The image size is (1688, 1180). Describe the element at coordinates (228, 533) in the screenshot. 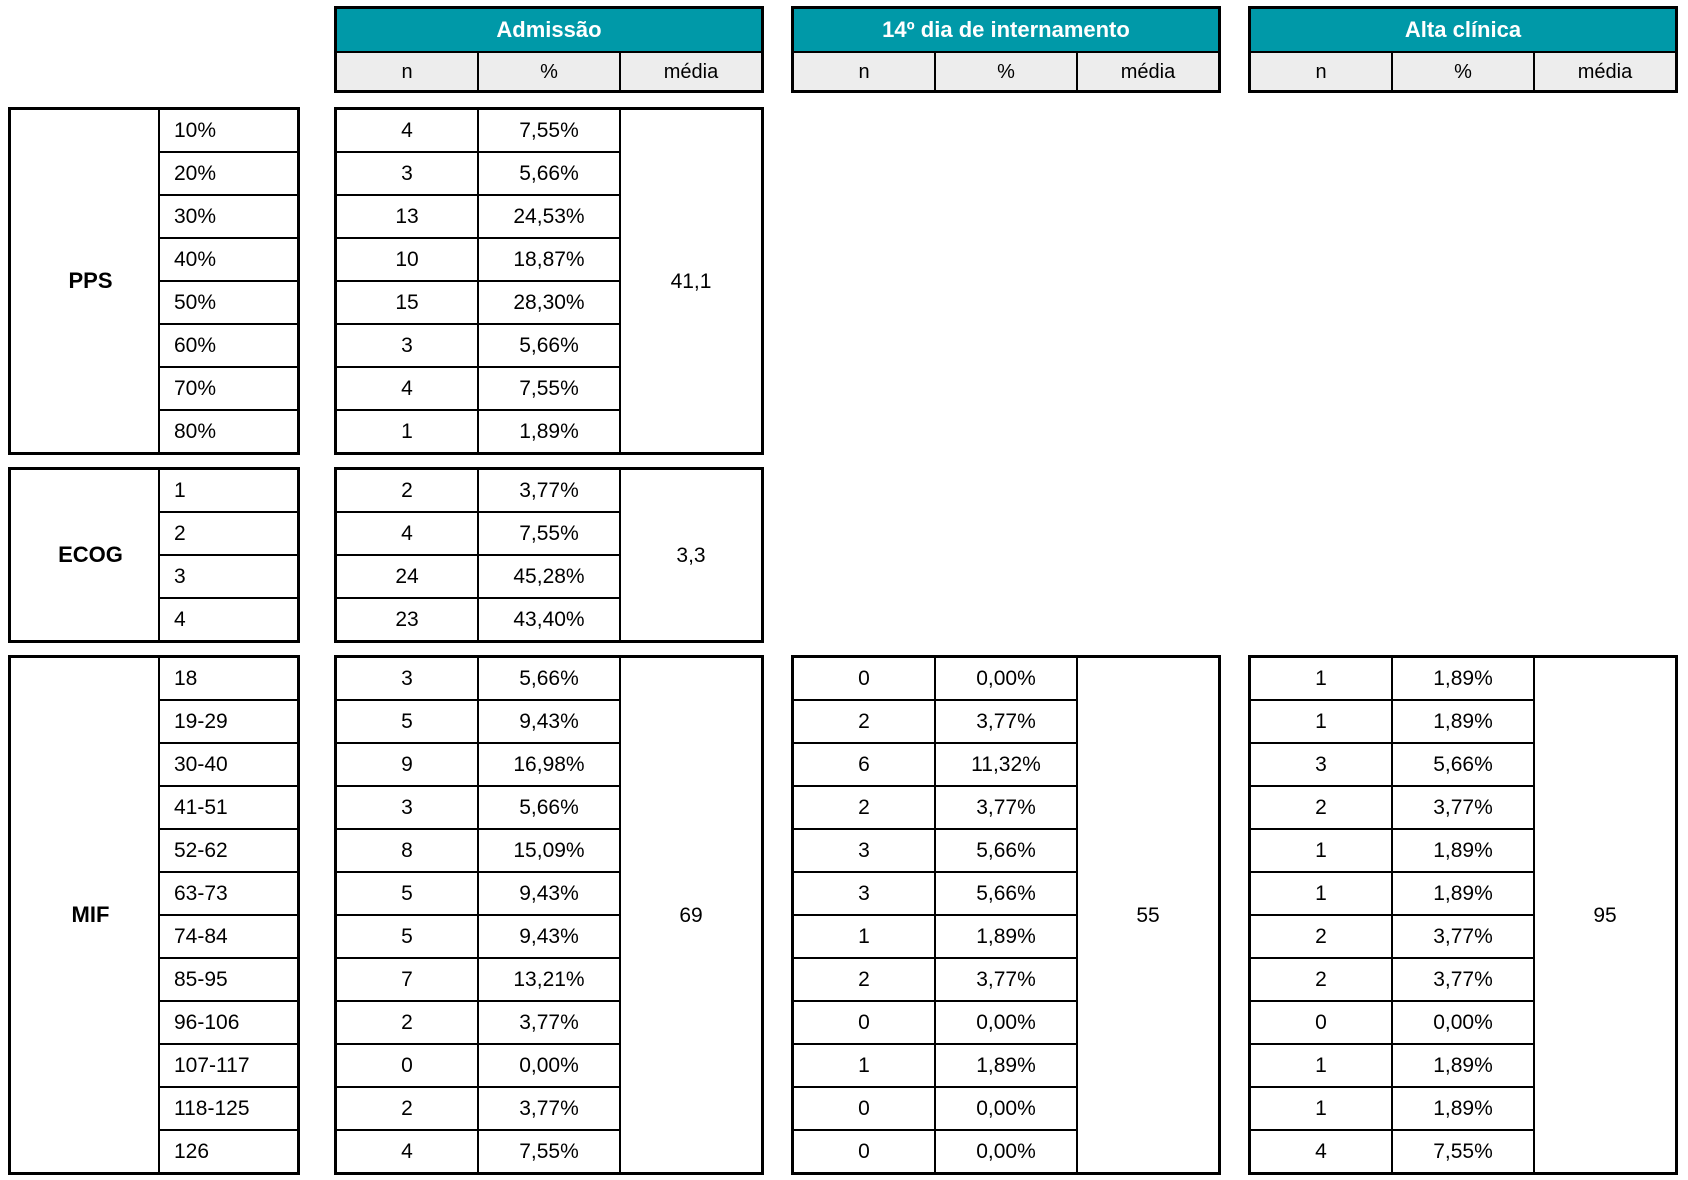

I see `category-cell: 2` at that location.